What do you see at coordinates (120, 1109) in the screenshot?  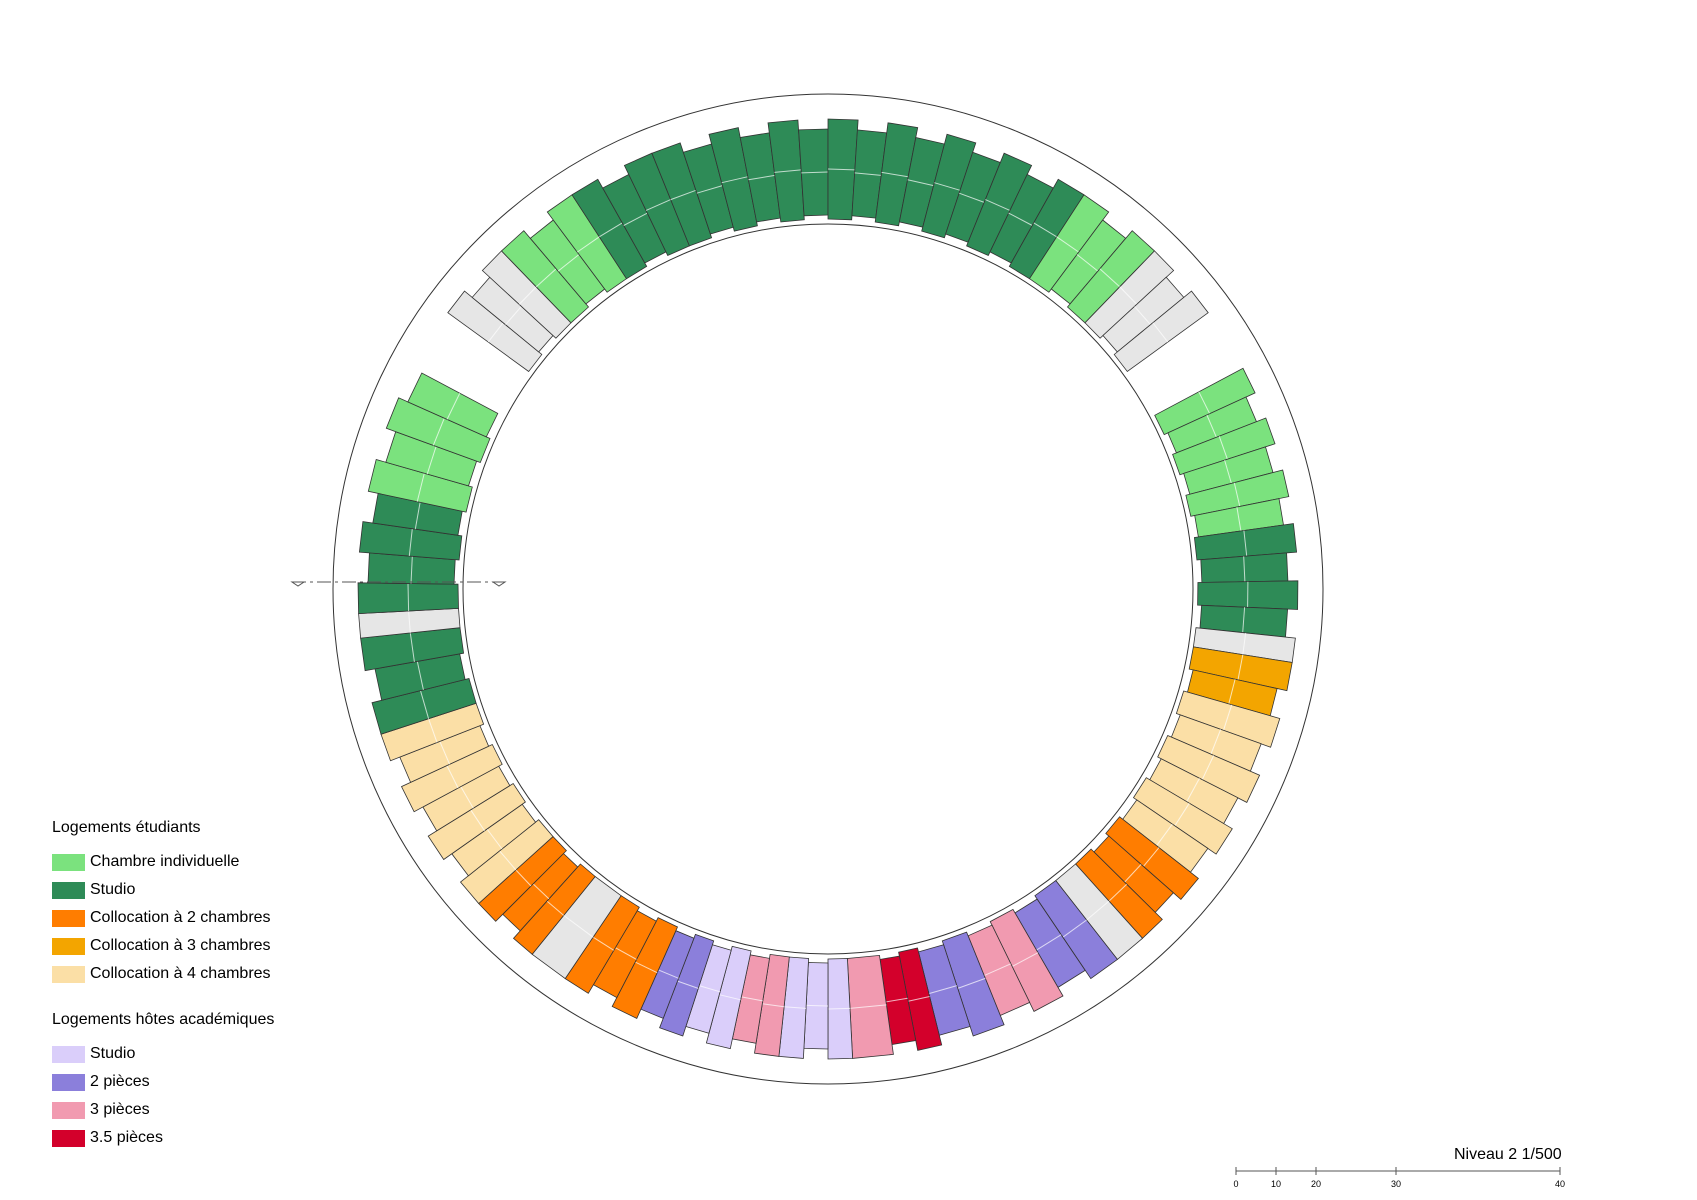 I see `legend-label: 3 pièces` at bounding box center [120, 1109].